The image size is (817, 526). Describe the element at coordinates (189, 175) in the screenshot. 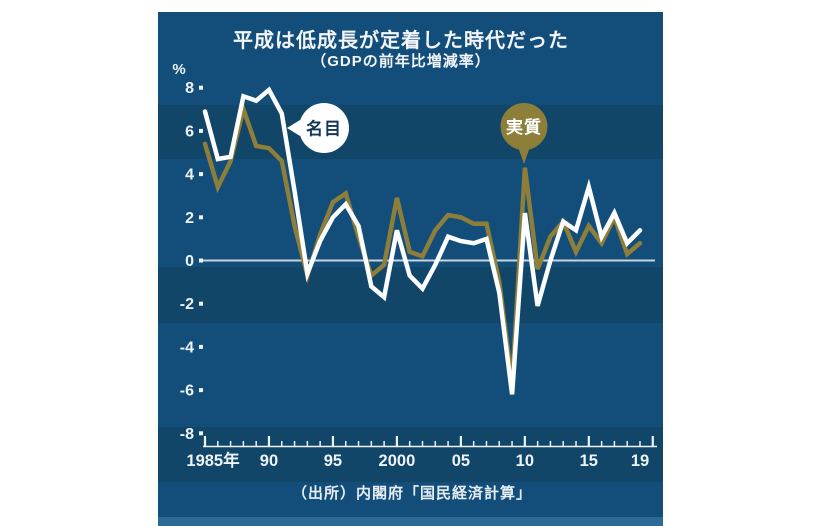

I see `y-tick-label: 4` at that location.